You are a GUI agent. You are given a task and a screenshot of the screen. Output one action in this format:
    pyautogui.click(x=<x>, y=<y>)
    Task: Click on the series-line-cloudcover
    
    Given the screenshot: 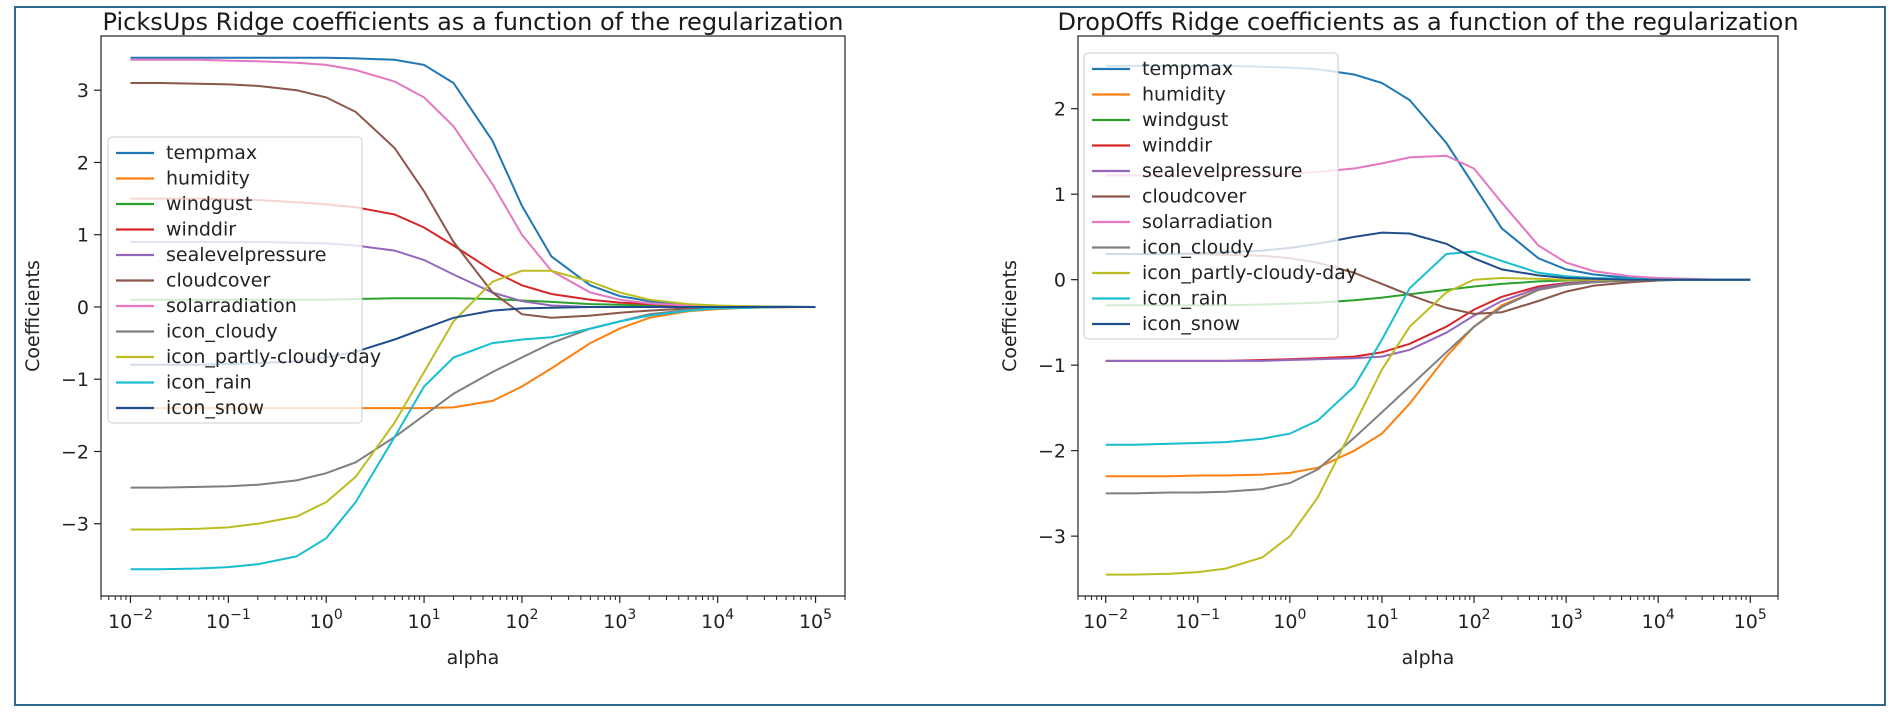 What is the action you would take?
    pyautogui.click(x=473, y=200)
    